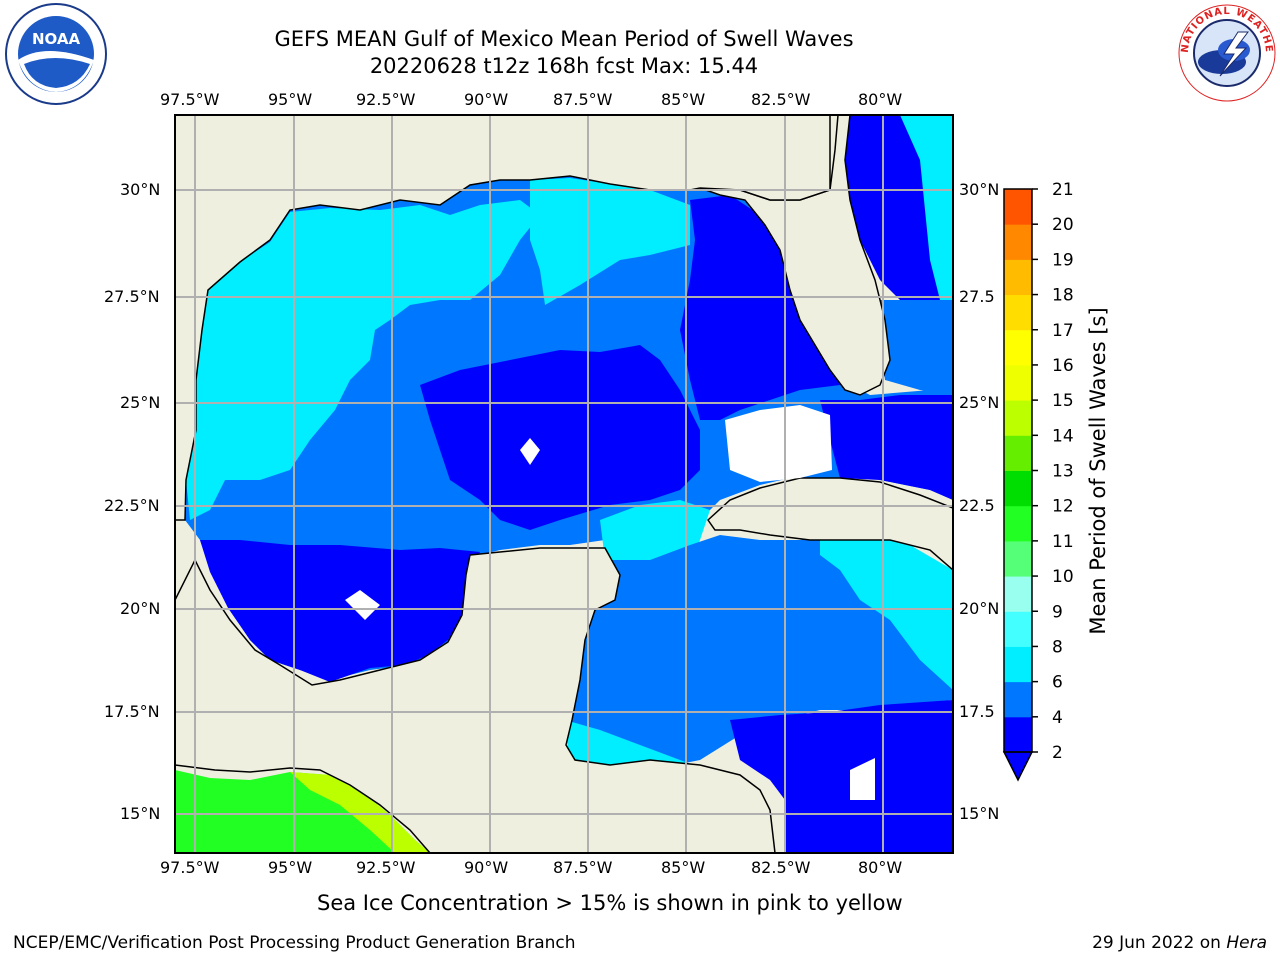  What do you see at coordinates (1057, 647) in the screenshot?
I see `colorbar-tick-label: 8` at bounding box center [1057, 647].